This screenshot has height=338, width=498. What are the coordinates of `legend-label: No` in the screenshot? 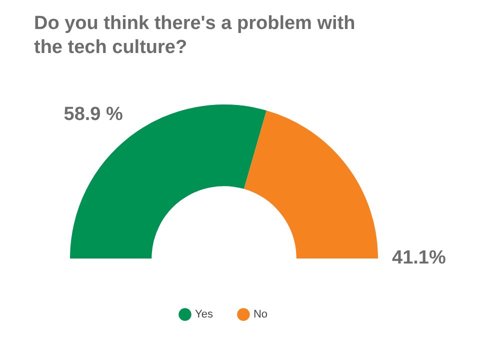 It's located at (260, 314).